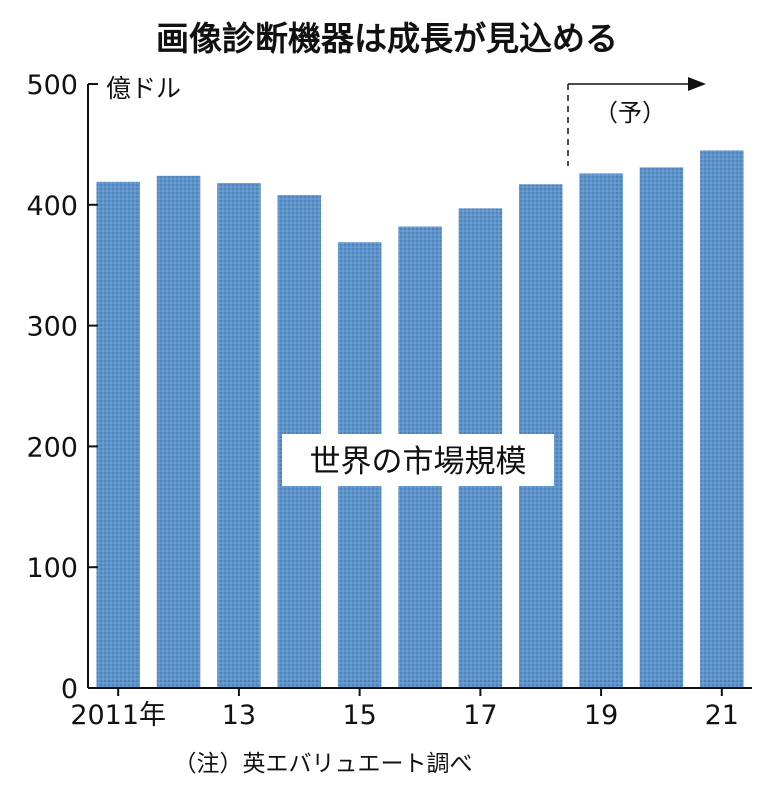 The height and width of the screenshot is (787, 774). What do you see at coordinates (52, 206) in the screenshot?
I see `y-tick-label: 400` at bounding box center [52, 206].